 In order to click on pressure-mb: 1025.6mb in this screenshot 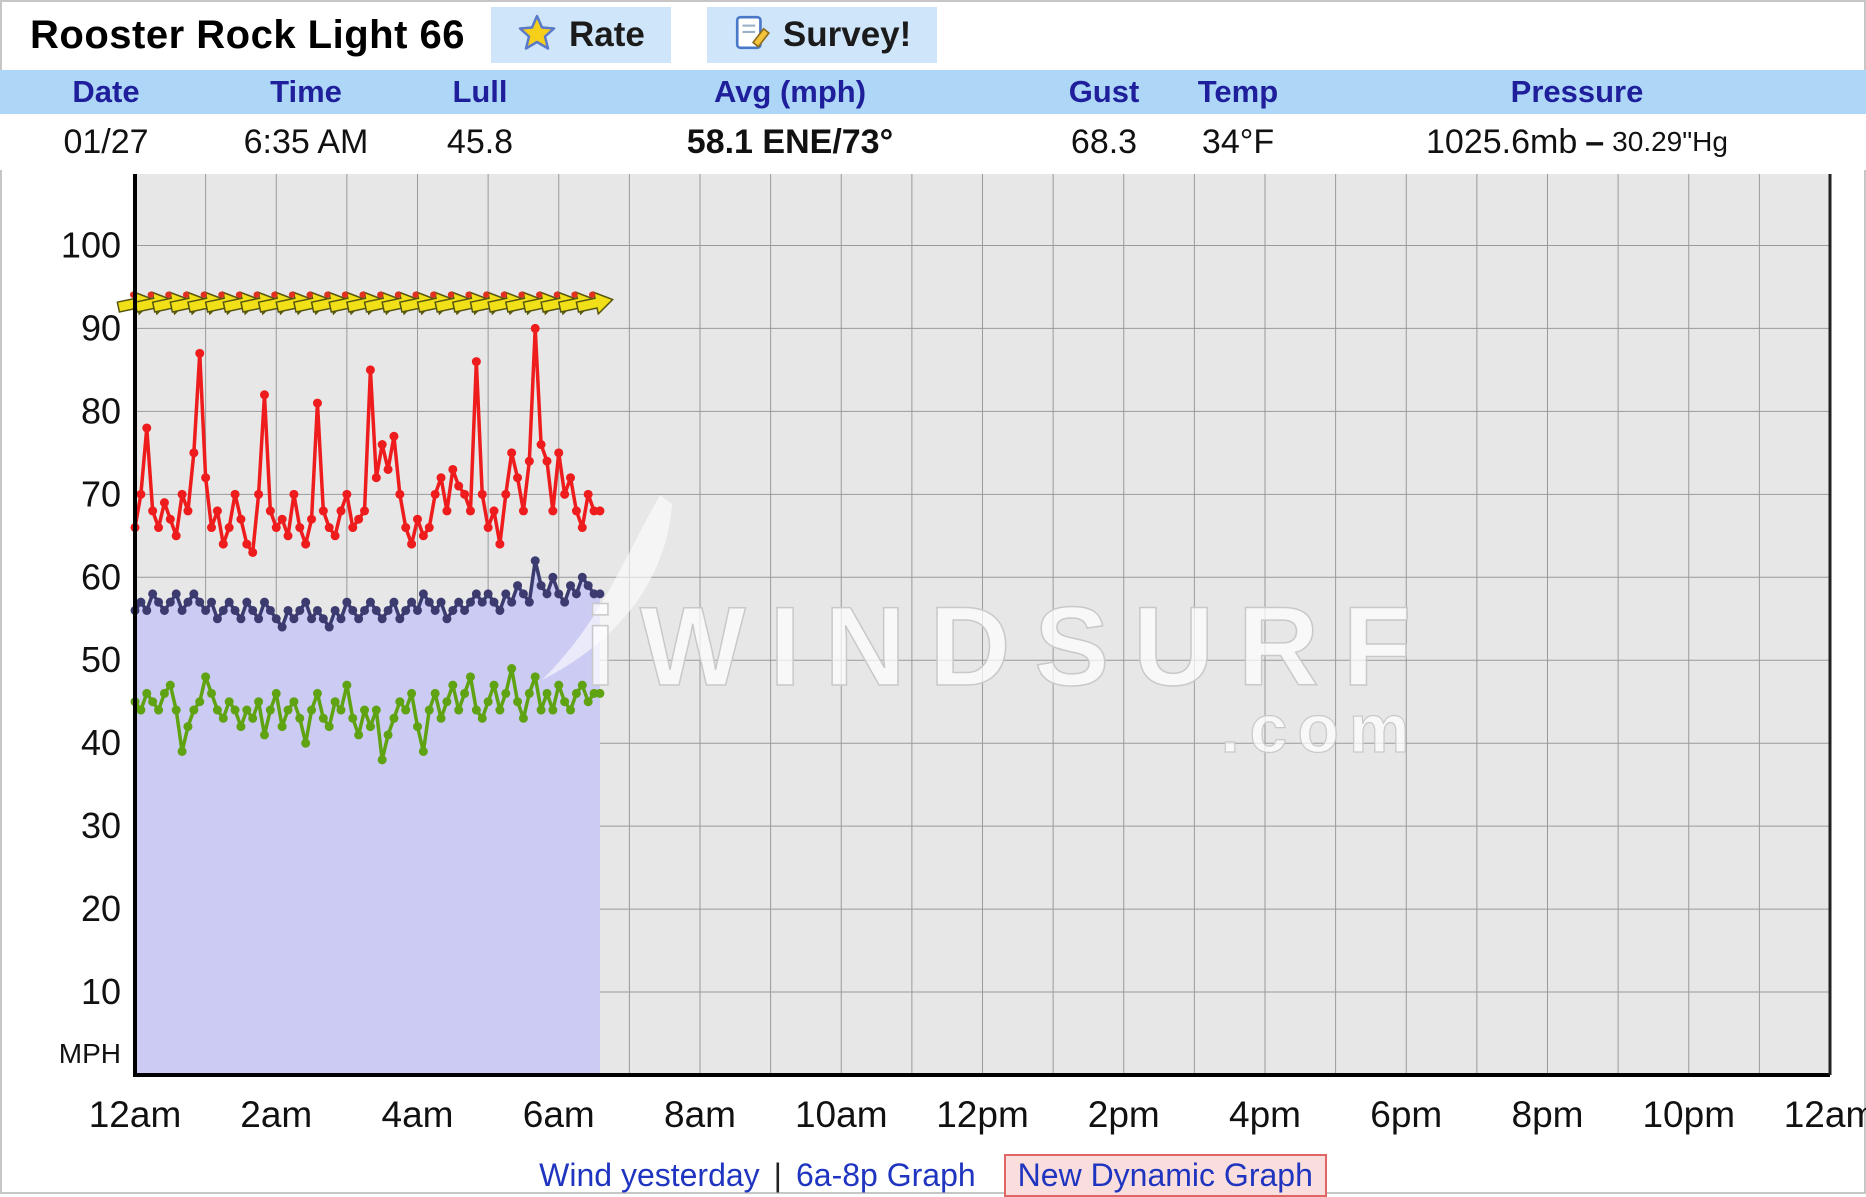, I will do `click(1502, 141)`.